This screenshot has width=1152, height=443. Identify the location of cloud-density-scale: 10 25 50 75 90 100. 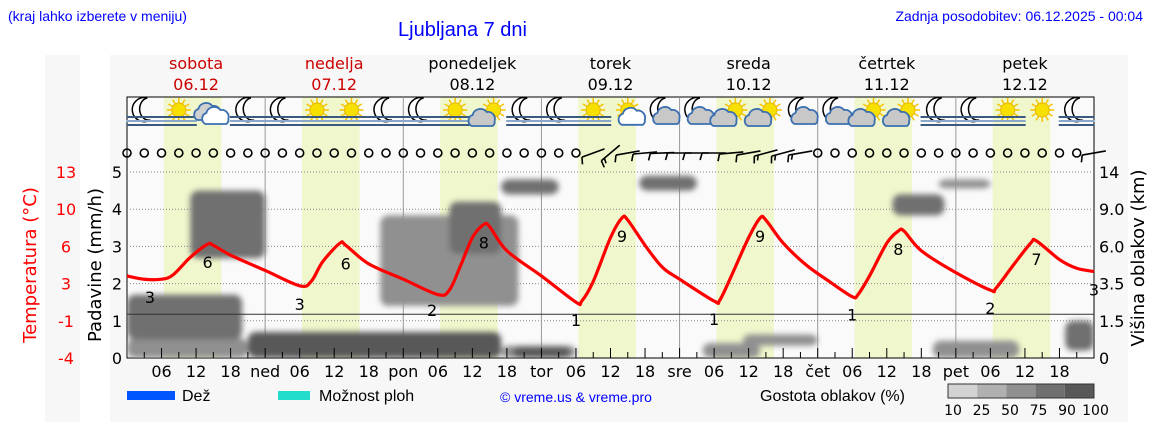
(1026, 401).